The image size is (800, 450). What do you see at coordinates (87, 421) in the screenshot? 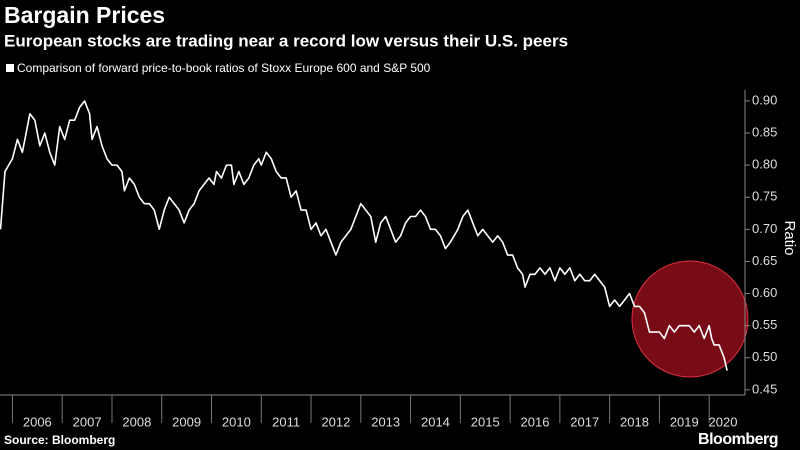
I see `x-tick-label: 2007` at bounding box center [87, 421].